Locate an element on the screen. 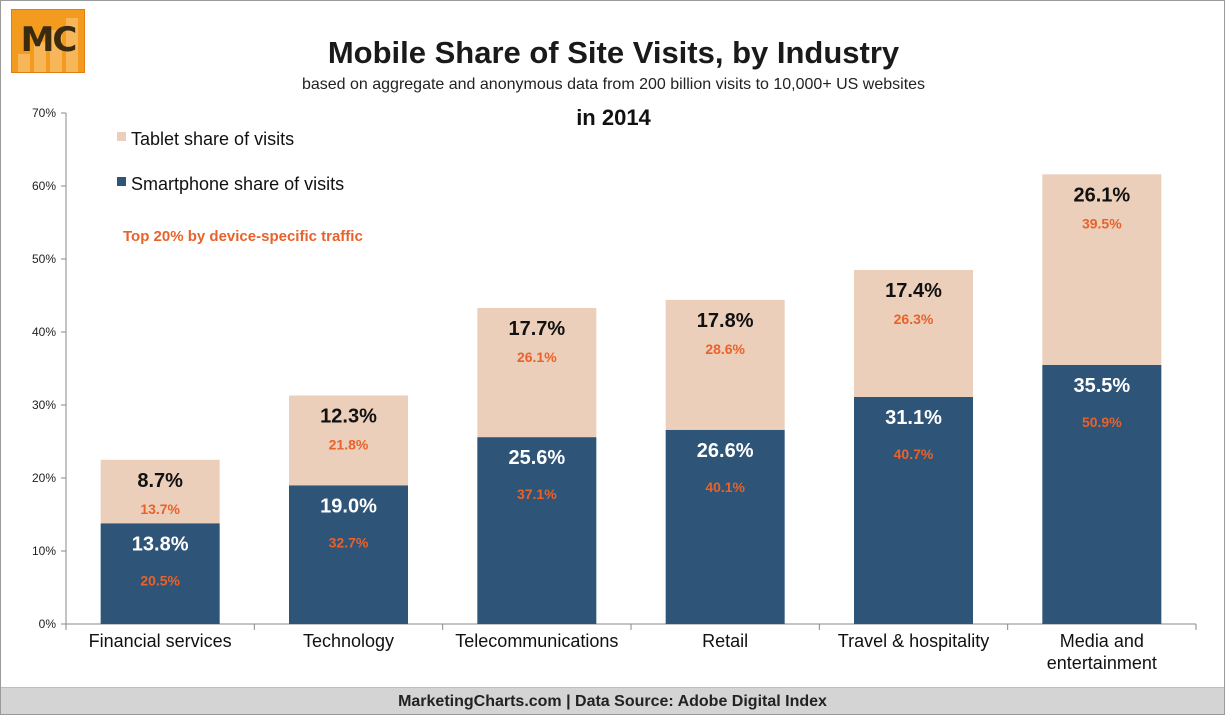 This screenshot has height=715, width=1225. logo-text: MC is located at coordinates (49, 40).